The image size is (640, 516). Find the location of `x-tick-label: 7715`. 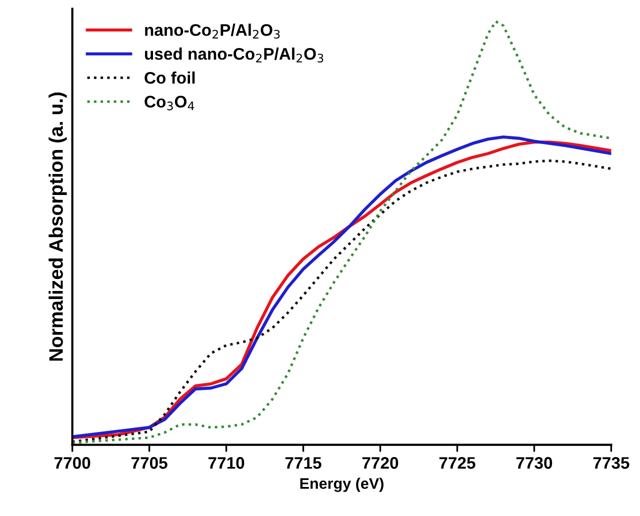

x-tick-label: 7715 is located at coordinates (303, 463).